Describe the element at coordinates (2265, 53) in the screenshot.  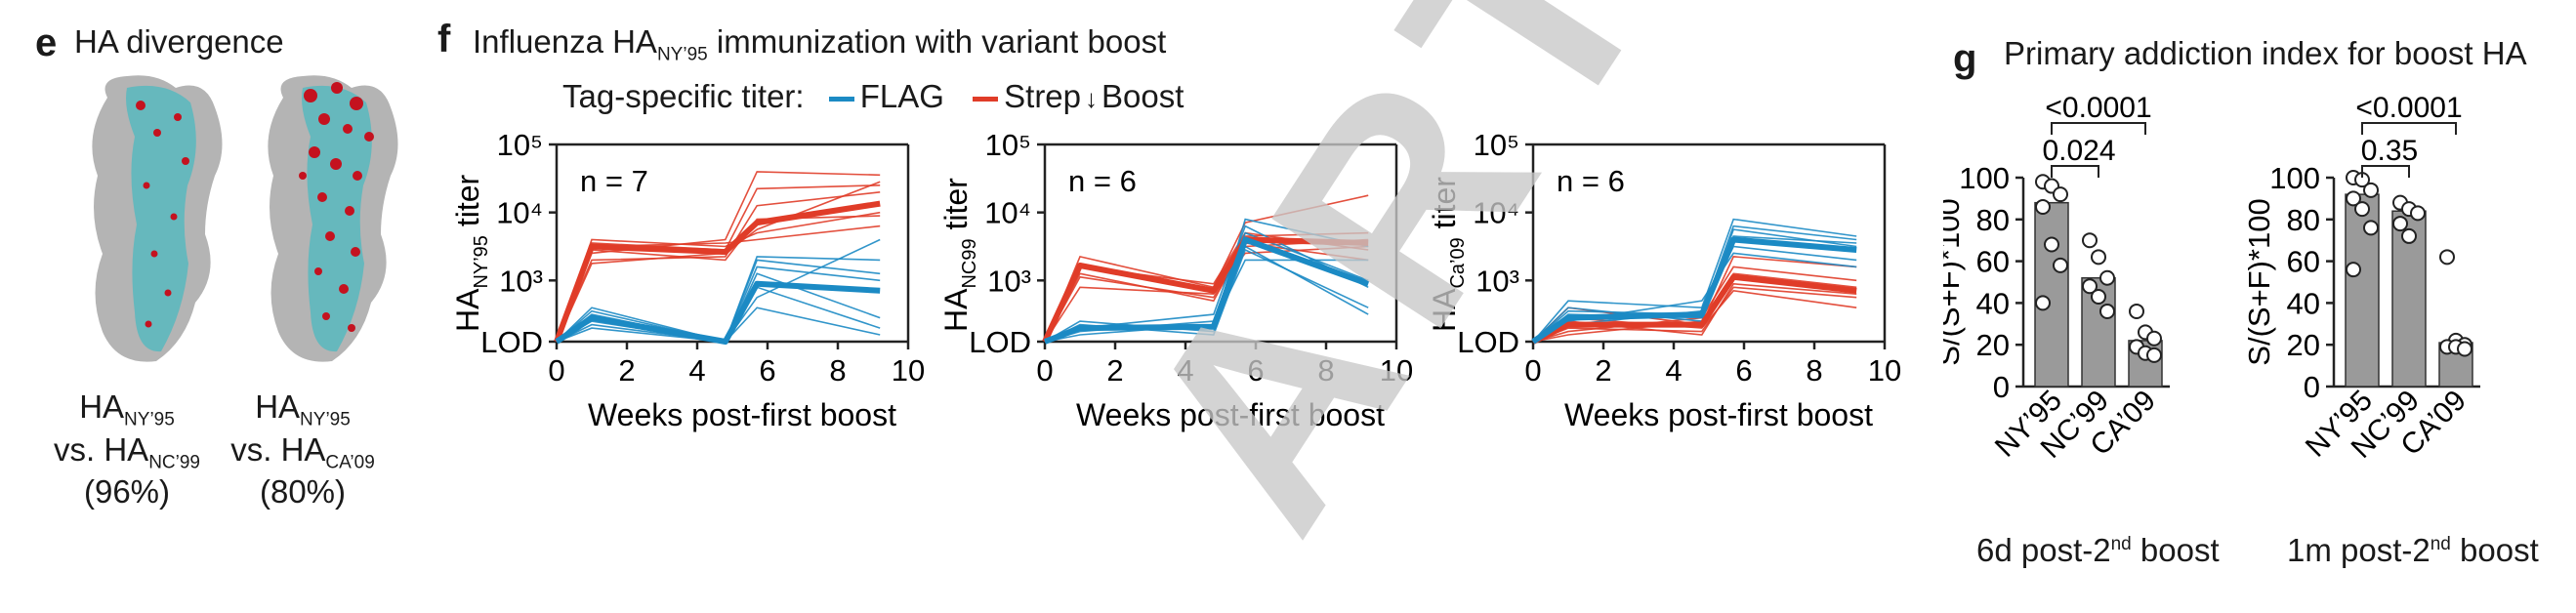
I see `panel-g-title: Primary addiction index for boost HA` at that location.